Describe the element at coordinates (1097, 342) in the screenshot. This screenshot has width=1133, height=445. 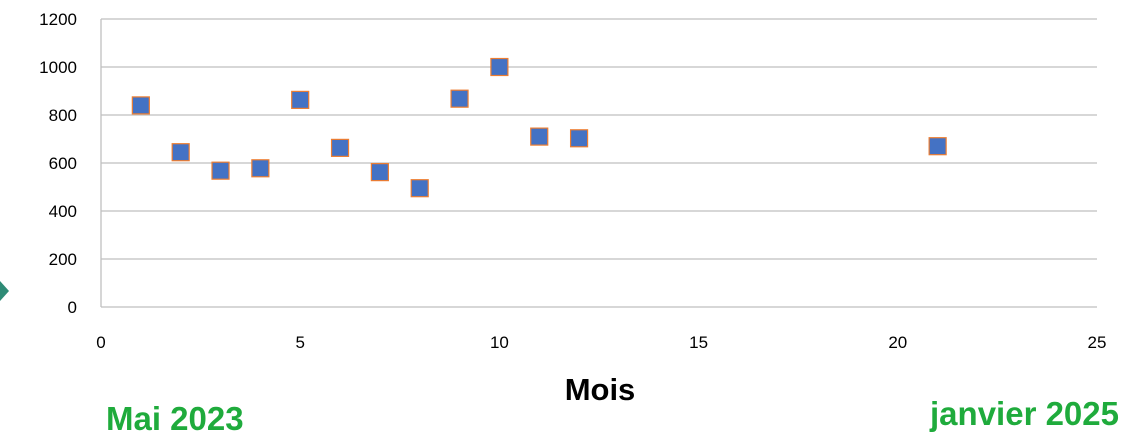
I see `x-tick-label: 25` at that location.